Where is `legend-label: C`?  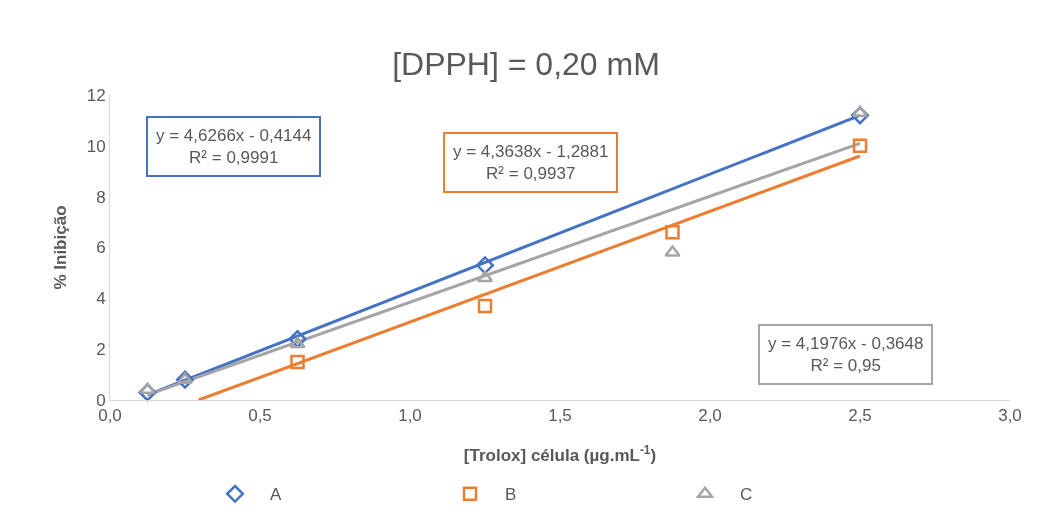 legend-label: C is located at coordinates (746, 495).